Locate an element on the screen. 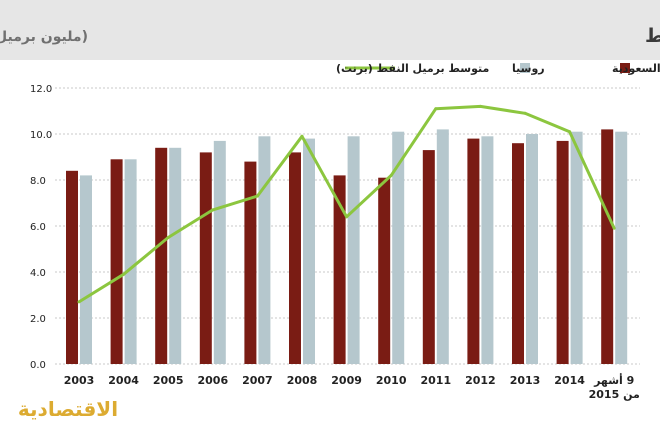 This screenshot has width=660, height=431. y-tick-label: 4.0 is located at coordinates (38, 273).